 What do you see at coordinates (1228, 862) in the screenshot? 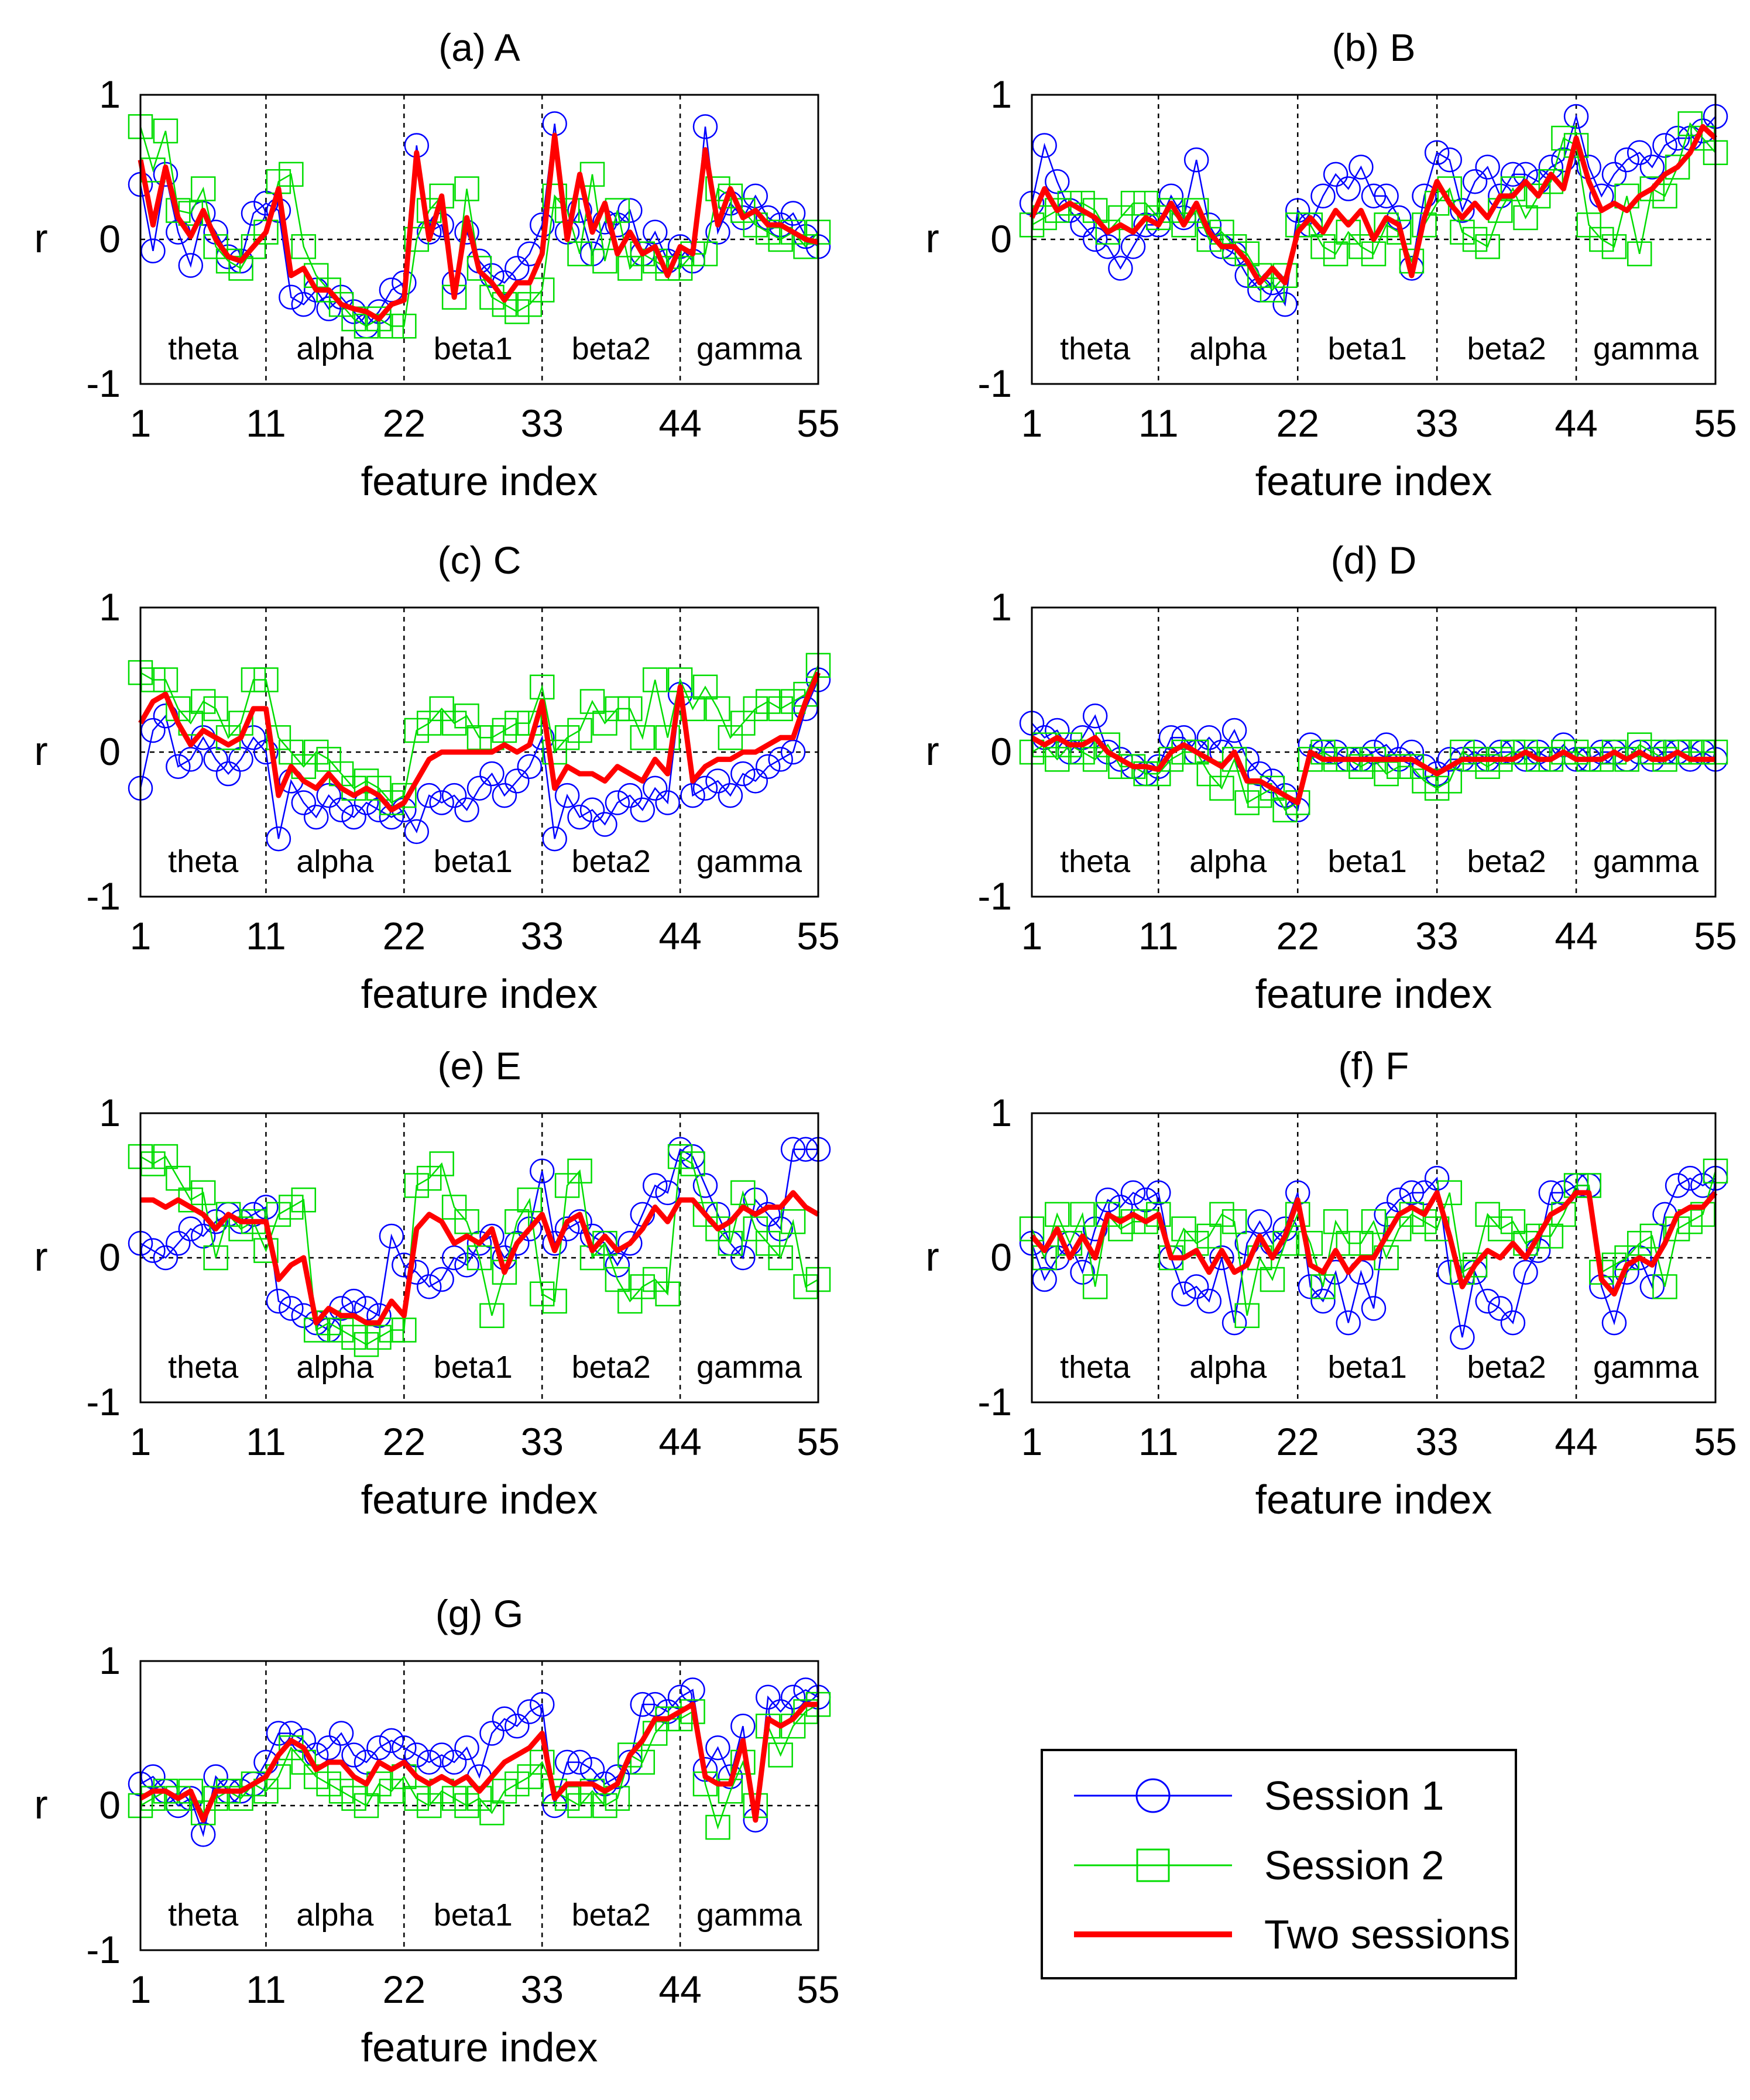
I see `band-label: alpha` at bounding box center [1228, 862].